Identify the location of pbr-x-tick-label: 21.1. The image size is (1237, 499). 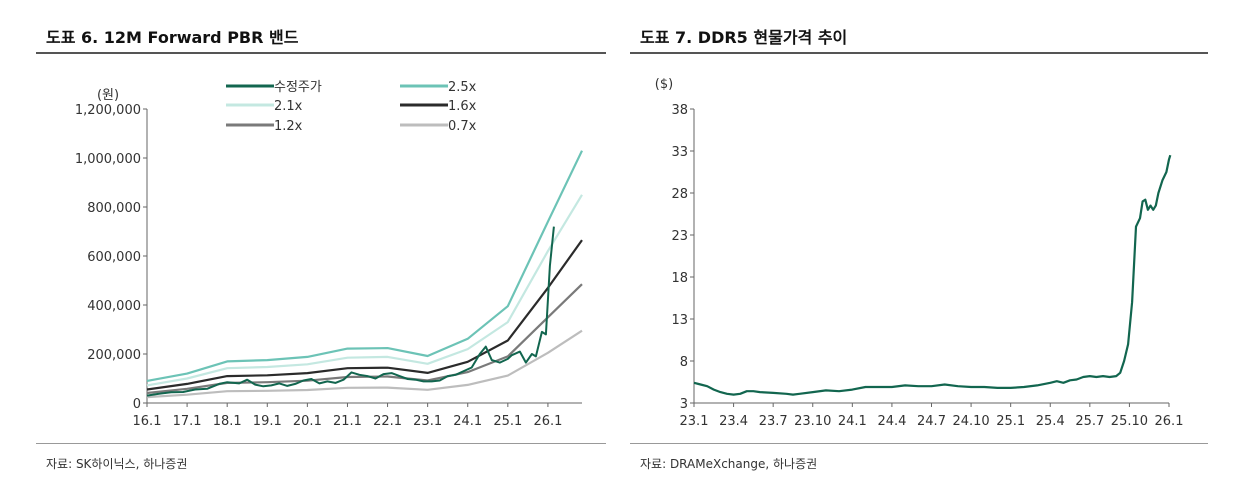
(347, 421).